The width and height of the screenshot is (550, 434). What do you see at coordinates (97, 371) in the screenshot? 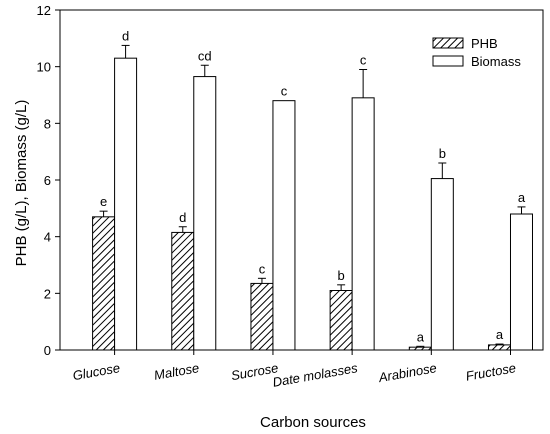
I see `x-tick-label: Glucose` at bounding box center [97, 371].